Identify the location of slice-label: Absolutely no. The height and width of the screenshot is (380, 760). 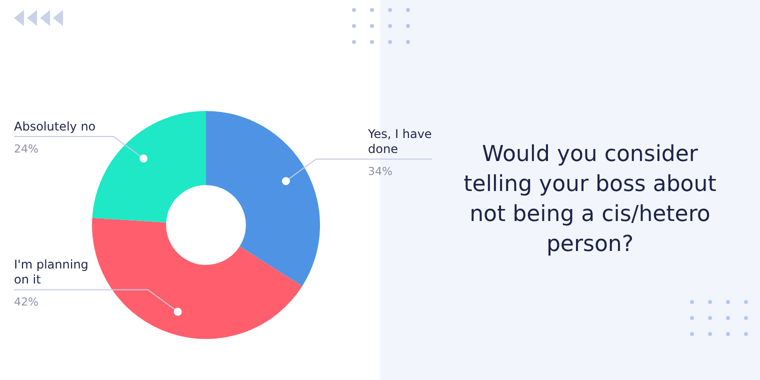
(55, 127).